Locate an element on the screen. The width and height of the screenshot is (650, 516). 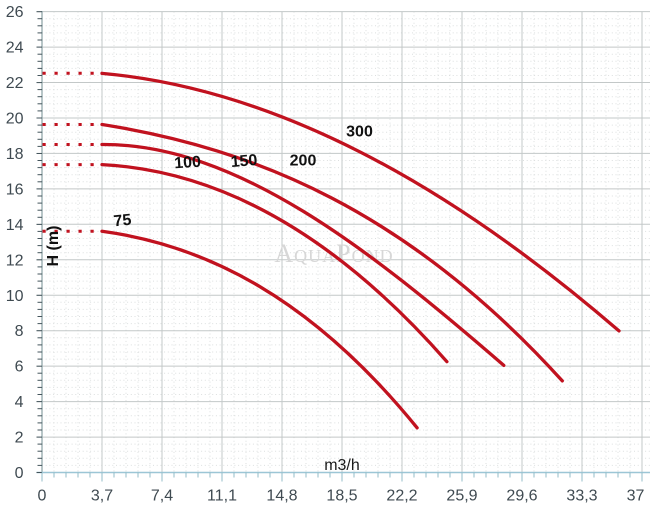
svg-text: 8 is located at coordinates (19, 331).